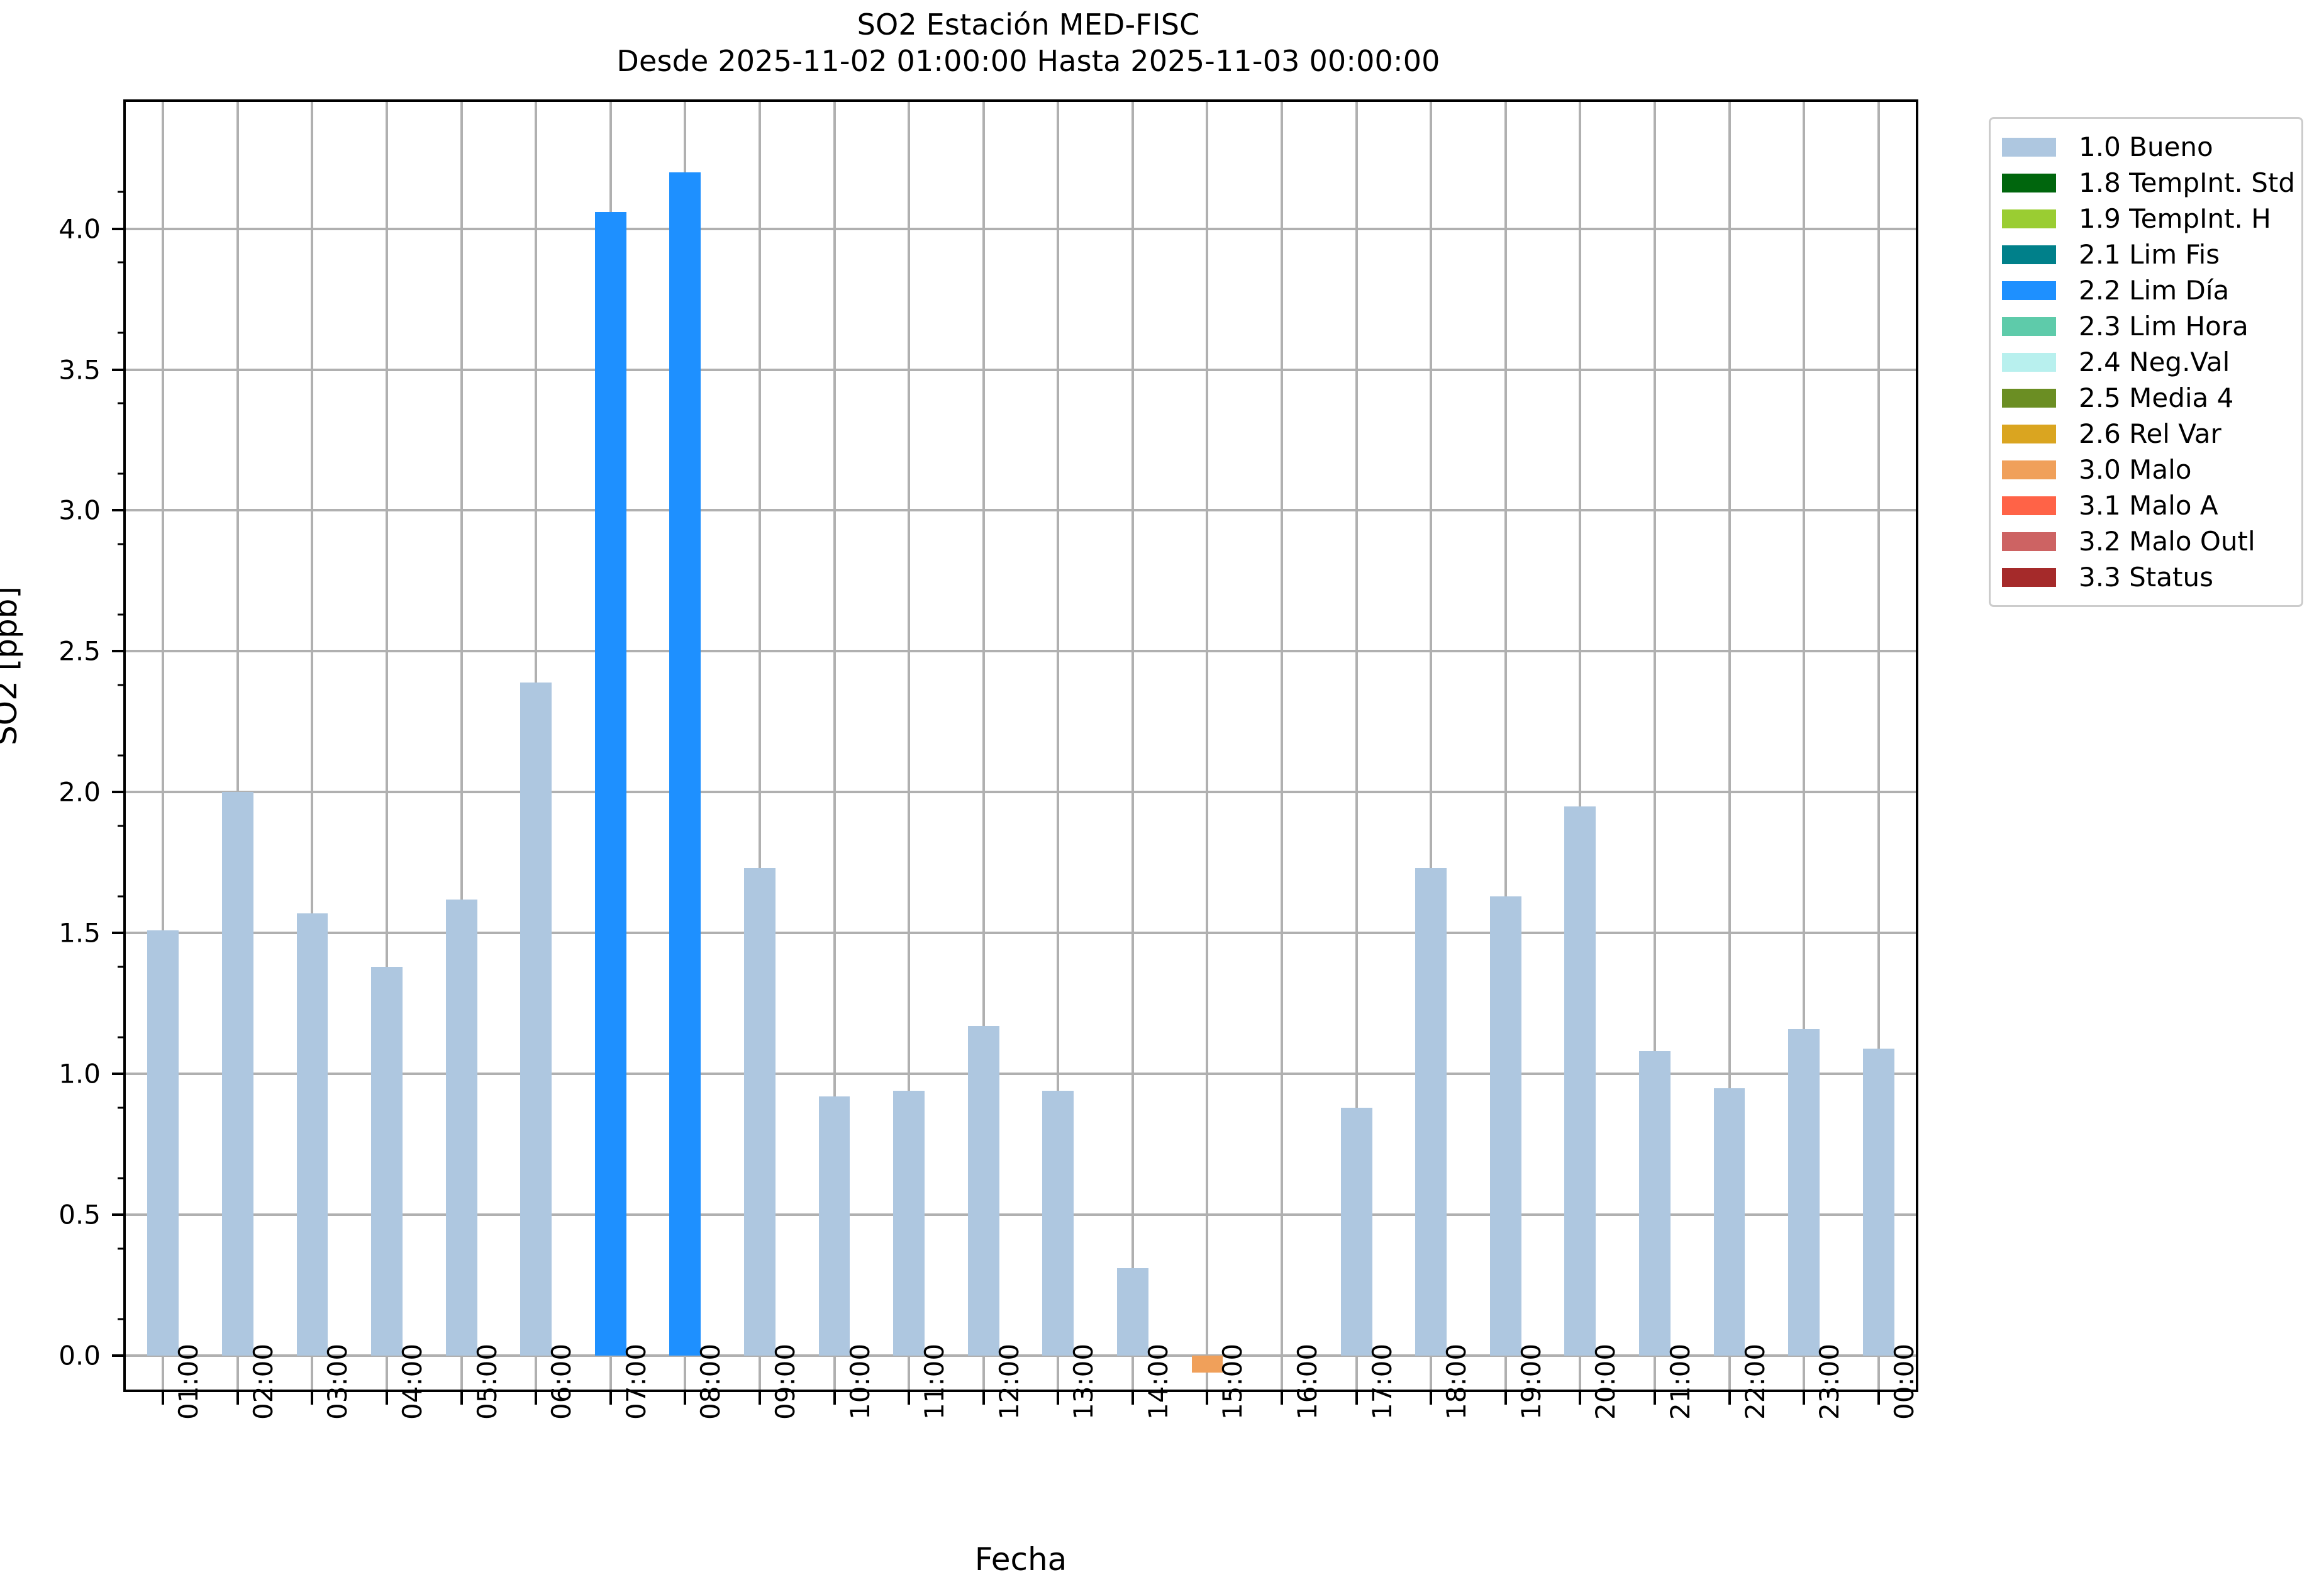  Describe the element at coordinates (1232, 1382) in the screenshot. I see `x-tick-label: 15:00` at that location.